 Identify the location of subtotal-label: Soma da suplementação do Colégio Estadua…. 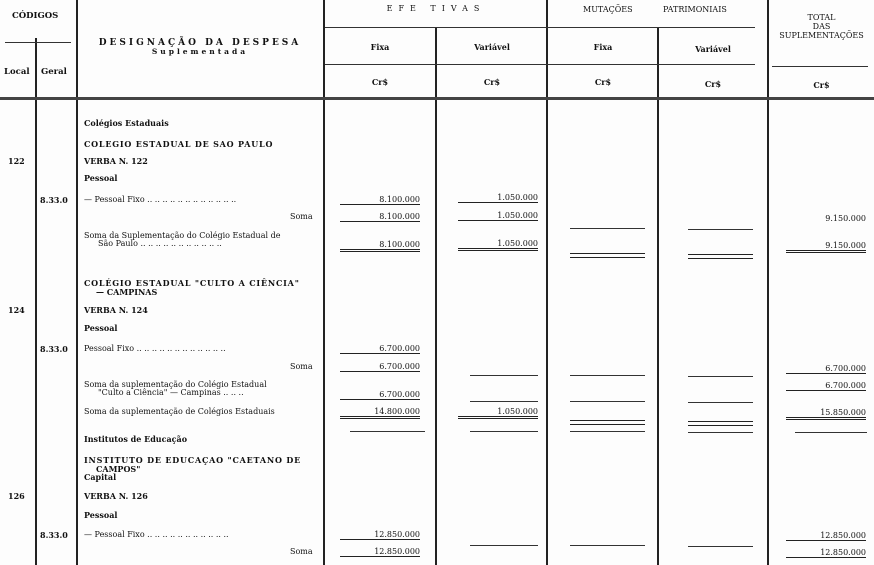
(175, 384).